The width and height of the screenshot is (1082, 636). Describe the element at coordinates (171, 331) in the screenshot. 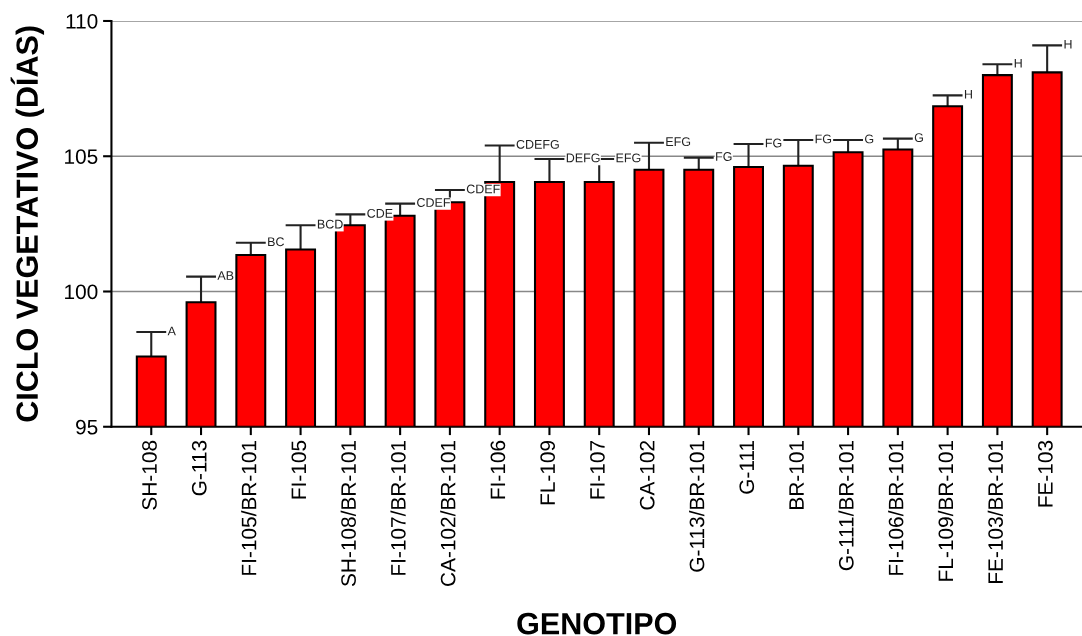

I see `annotation: A` at that location.